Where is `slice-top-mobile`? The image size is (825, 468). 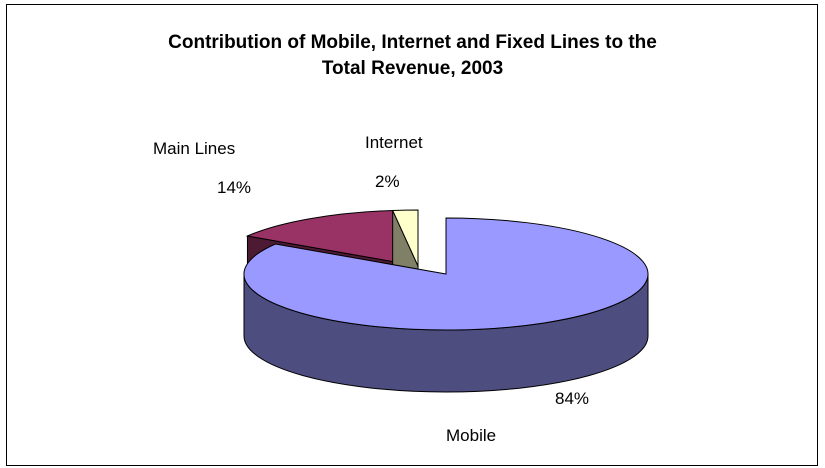 slice-top-mobile is located at coordinates (446, 274).